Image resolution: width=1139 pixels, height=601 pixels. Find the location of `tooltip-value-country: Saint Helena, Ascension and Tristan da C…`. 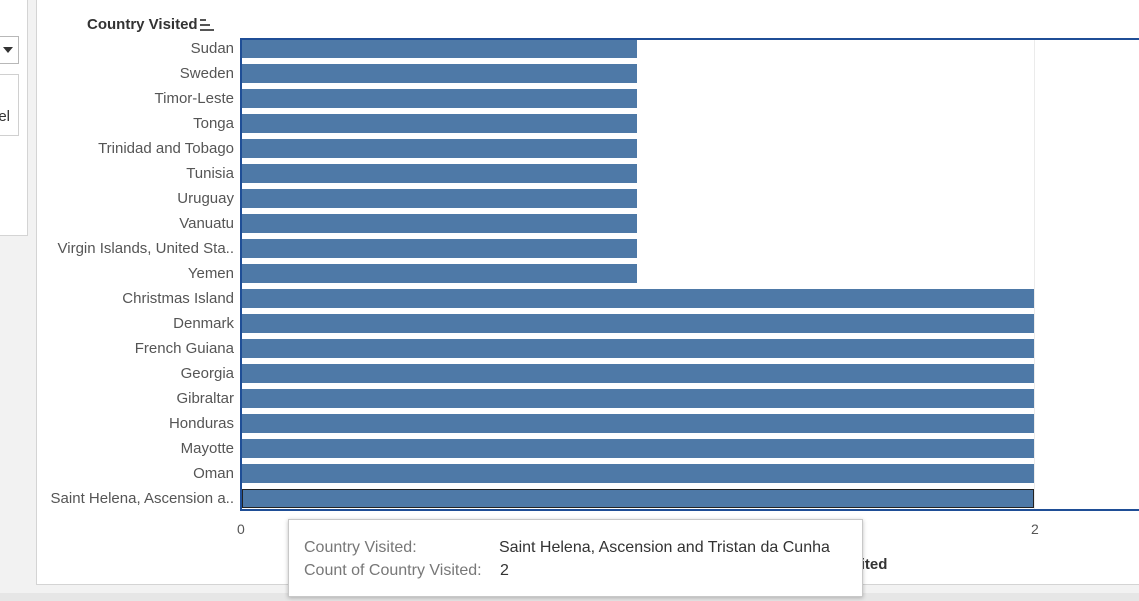

tooltip-value-country: Saint Helena, Ascension and Tristan da C… is located at coordinates (664, 547).